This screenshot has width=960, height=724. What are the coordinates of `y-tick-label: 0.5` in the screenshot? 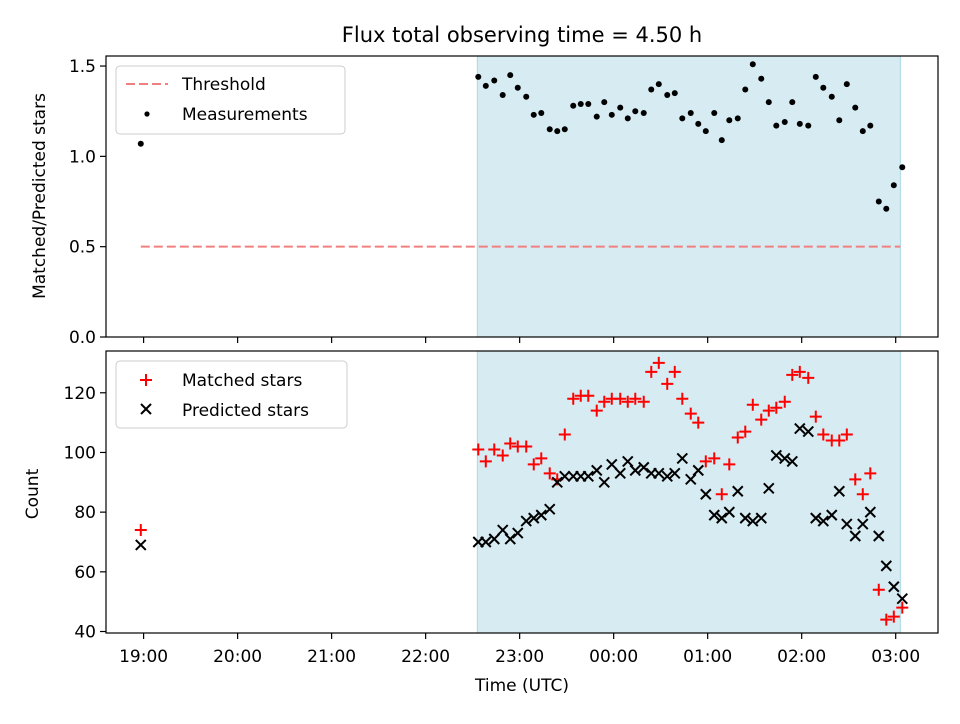 It's located at (82, 248).